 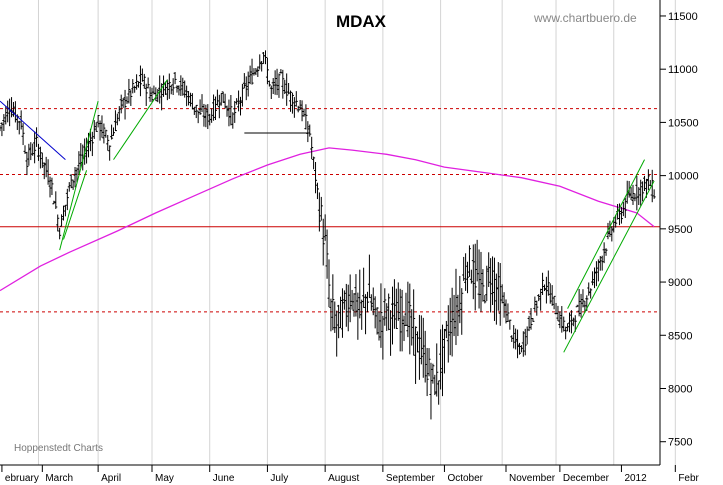 I want to click on x-tick-label: October, so click(x=465, y=478).